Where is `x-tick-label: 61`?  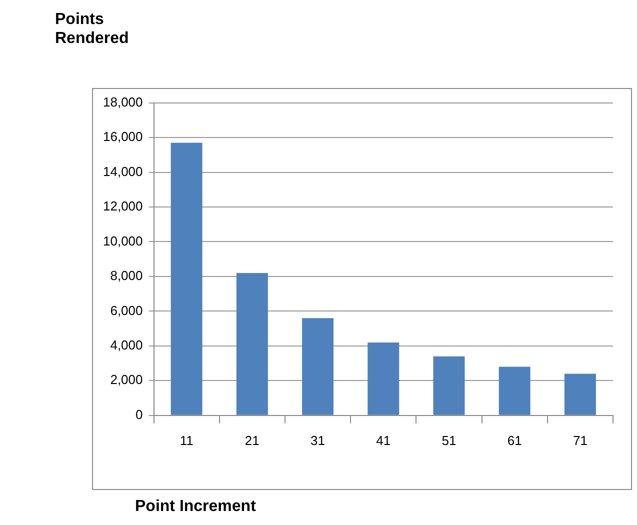
x-tick-label: 61 is located at coordinates (514, 440).